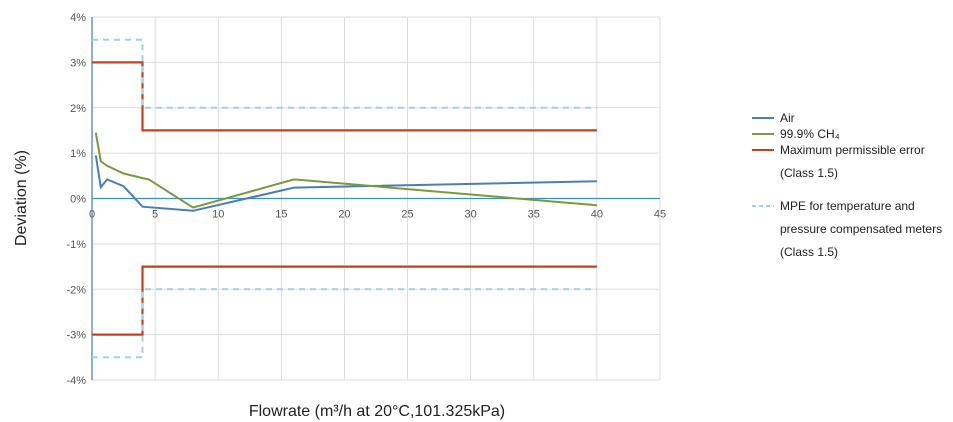 This screenshot has width=953, height=422. Describe the element at coordinates (597, 215) in the screenshot. I see `x-tick-label: 40` at that location.